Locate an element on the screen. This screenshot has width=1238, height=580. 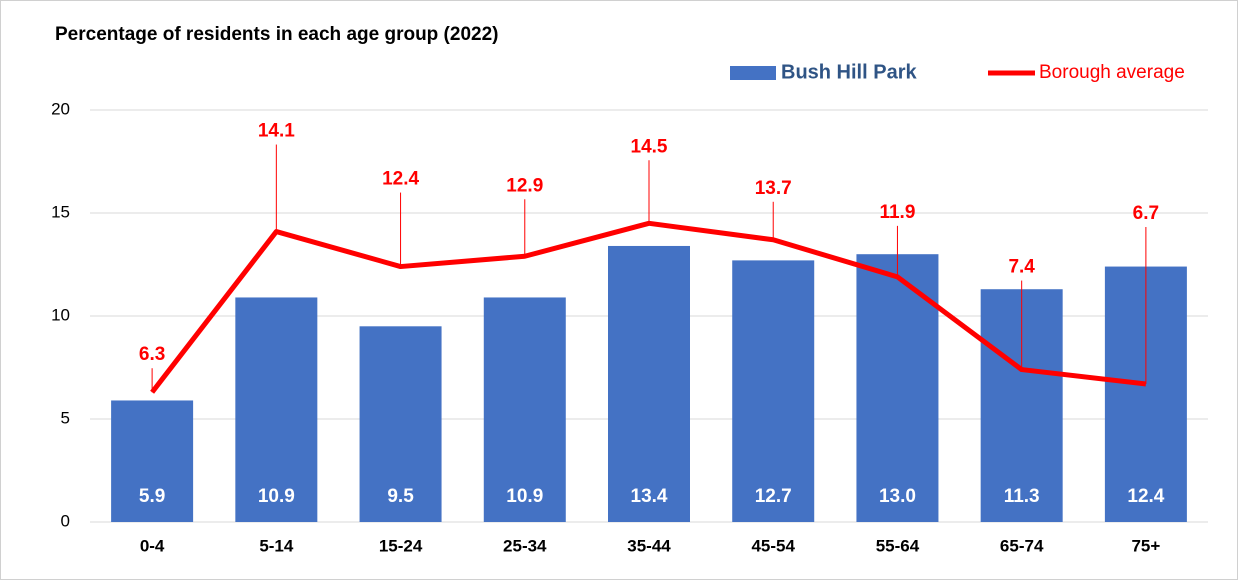
legend-swatch is located at coordinates (753, 73).